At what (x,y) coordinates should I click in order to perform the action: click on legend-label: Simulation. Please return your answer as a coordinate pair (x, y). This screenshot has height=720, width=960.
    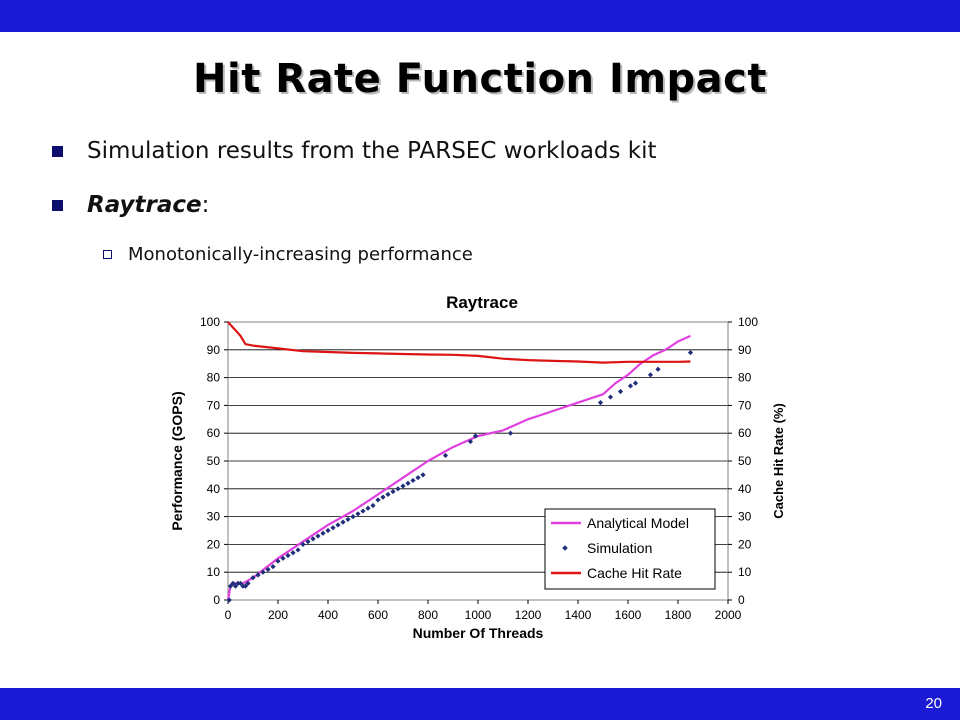
    Looking at the image, I should click on (619, 548).